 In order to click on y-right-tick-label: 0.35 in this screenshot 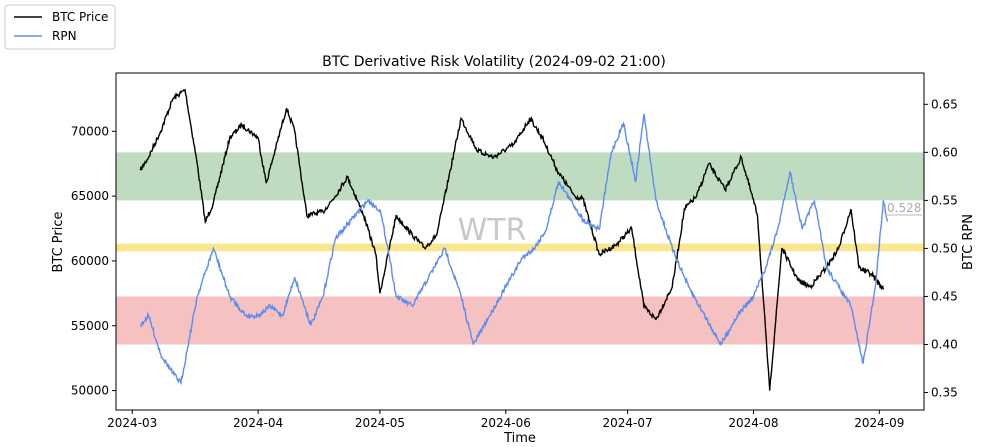, I will do `click(944, 393)`.